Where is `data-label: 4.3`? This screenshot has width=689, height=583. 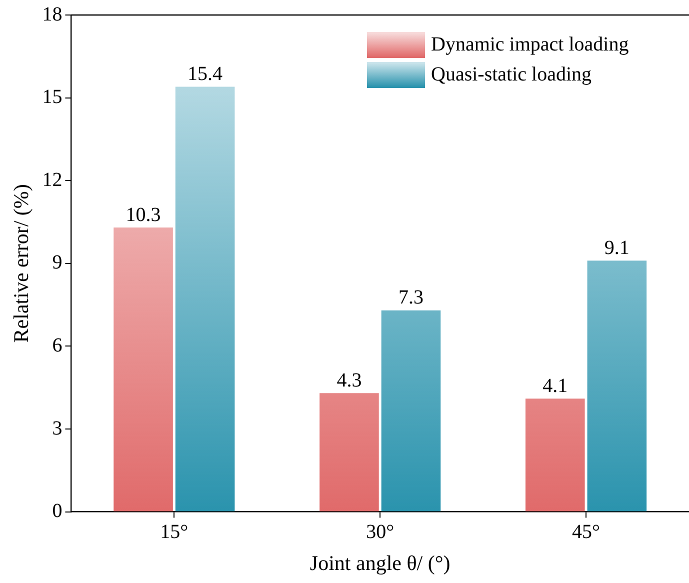
data-label: 4.3 is located at coordinates (349, 380).